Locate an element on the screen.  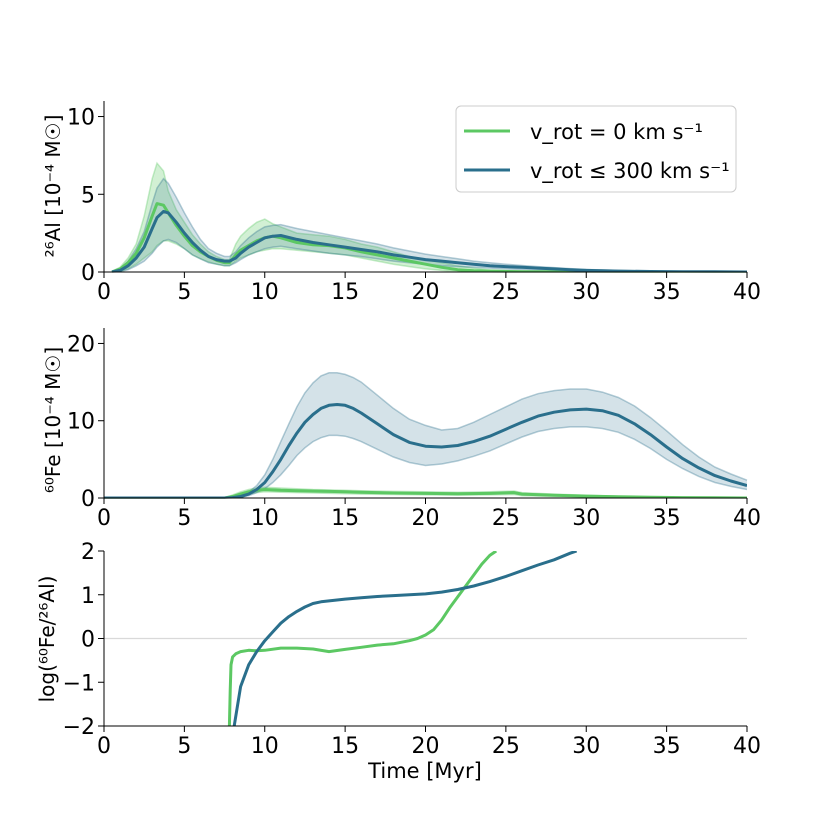
y-tick-label: 5 is located at coordinates (88, 195).